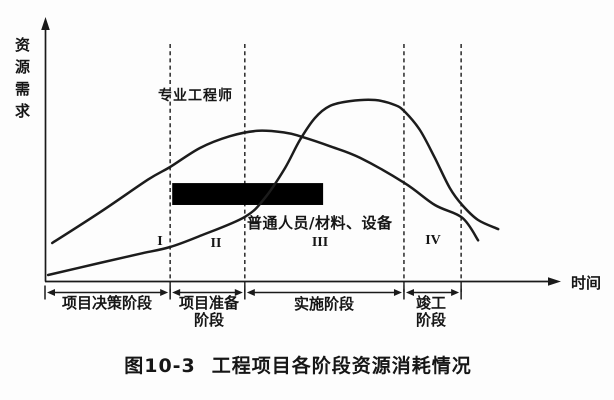 This screenshot has height=400, width=614. I want to click on stage-label-decision: 项目决策阶段, so click(107, 303).